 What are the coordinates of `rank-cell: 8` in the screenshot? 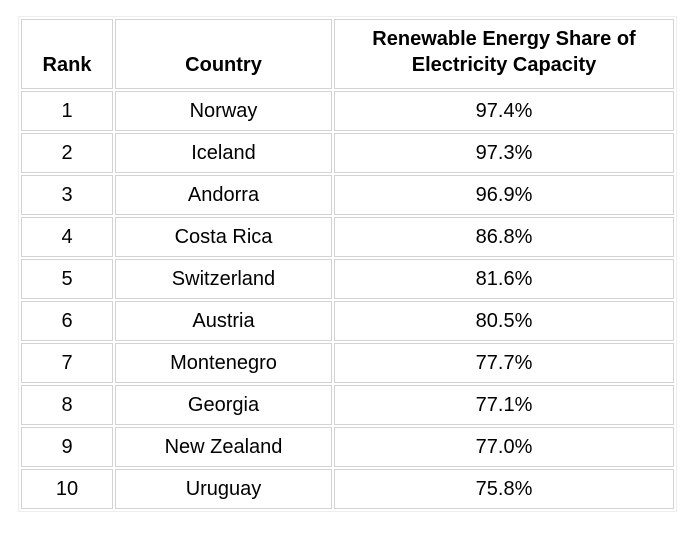 It's located at (67, 405).